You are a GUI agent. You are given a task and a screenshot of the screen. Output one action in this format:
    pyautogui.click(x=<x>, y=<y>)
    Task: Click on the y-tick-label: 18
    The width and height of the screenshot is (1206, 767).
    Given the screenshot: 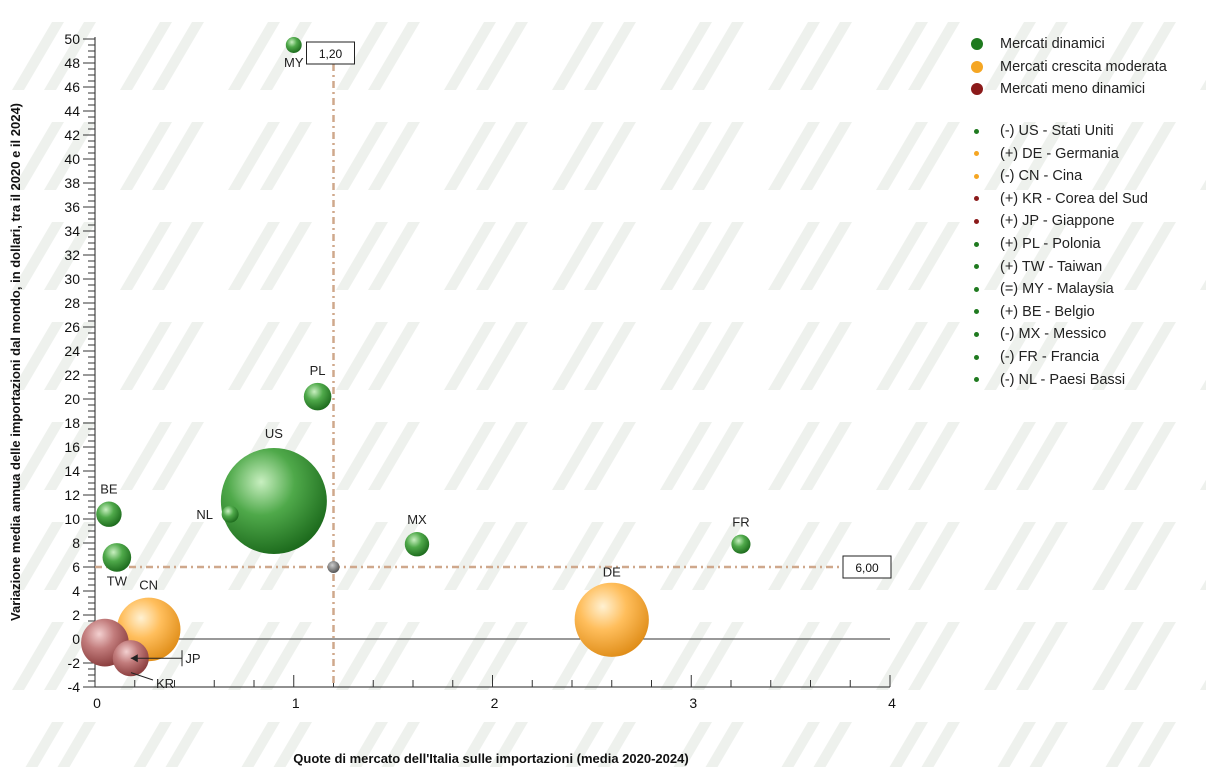 What is the action you would take?
    pyautogui.click(x=72, y=423)
    